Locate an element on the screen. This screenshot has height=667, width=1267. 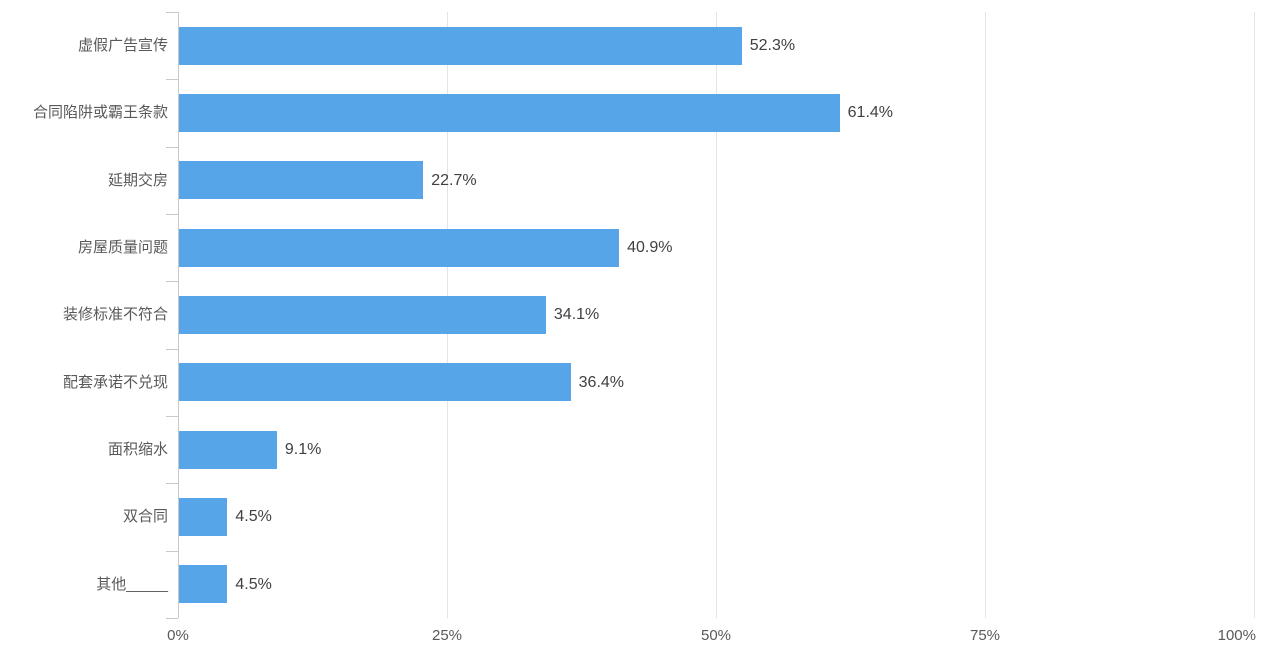
x-axis-label: 75% is located at coordinates (985, 635).